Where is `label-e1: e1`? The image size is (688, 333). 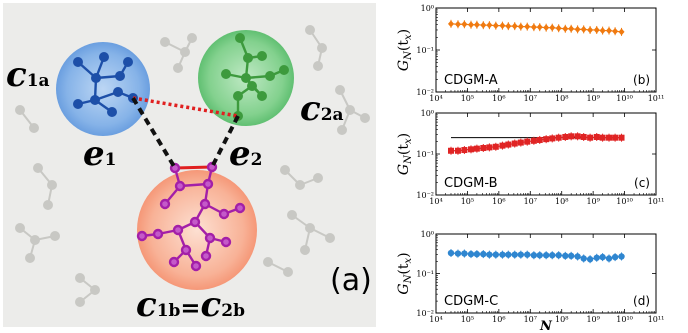
label-e1: e1 is located at coordinates (99, 154).